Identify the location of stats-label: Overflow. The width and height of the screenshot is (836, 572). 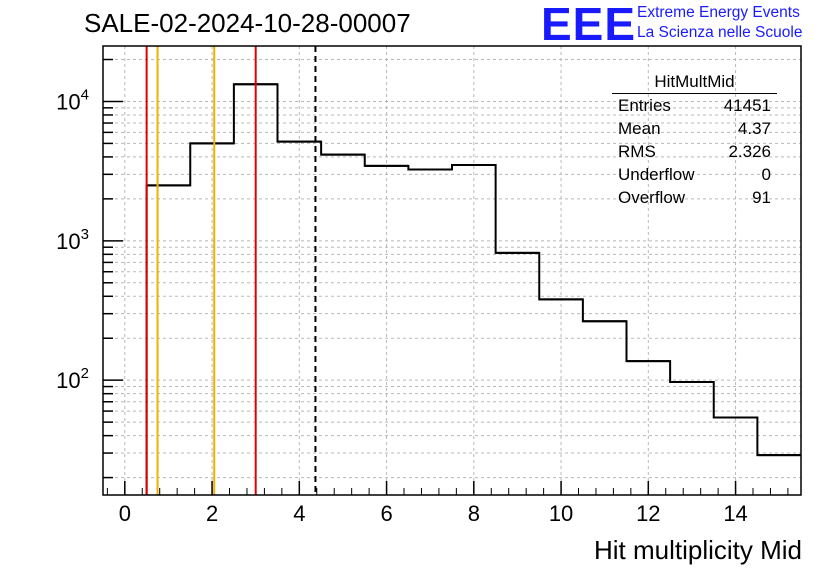
(652, 197).